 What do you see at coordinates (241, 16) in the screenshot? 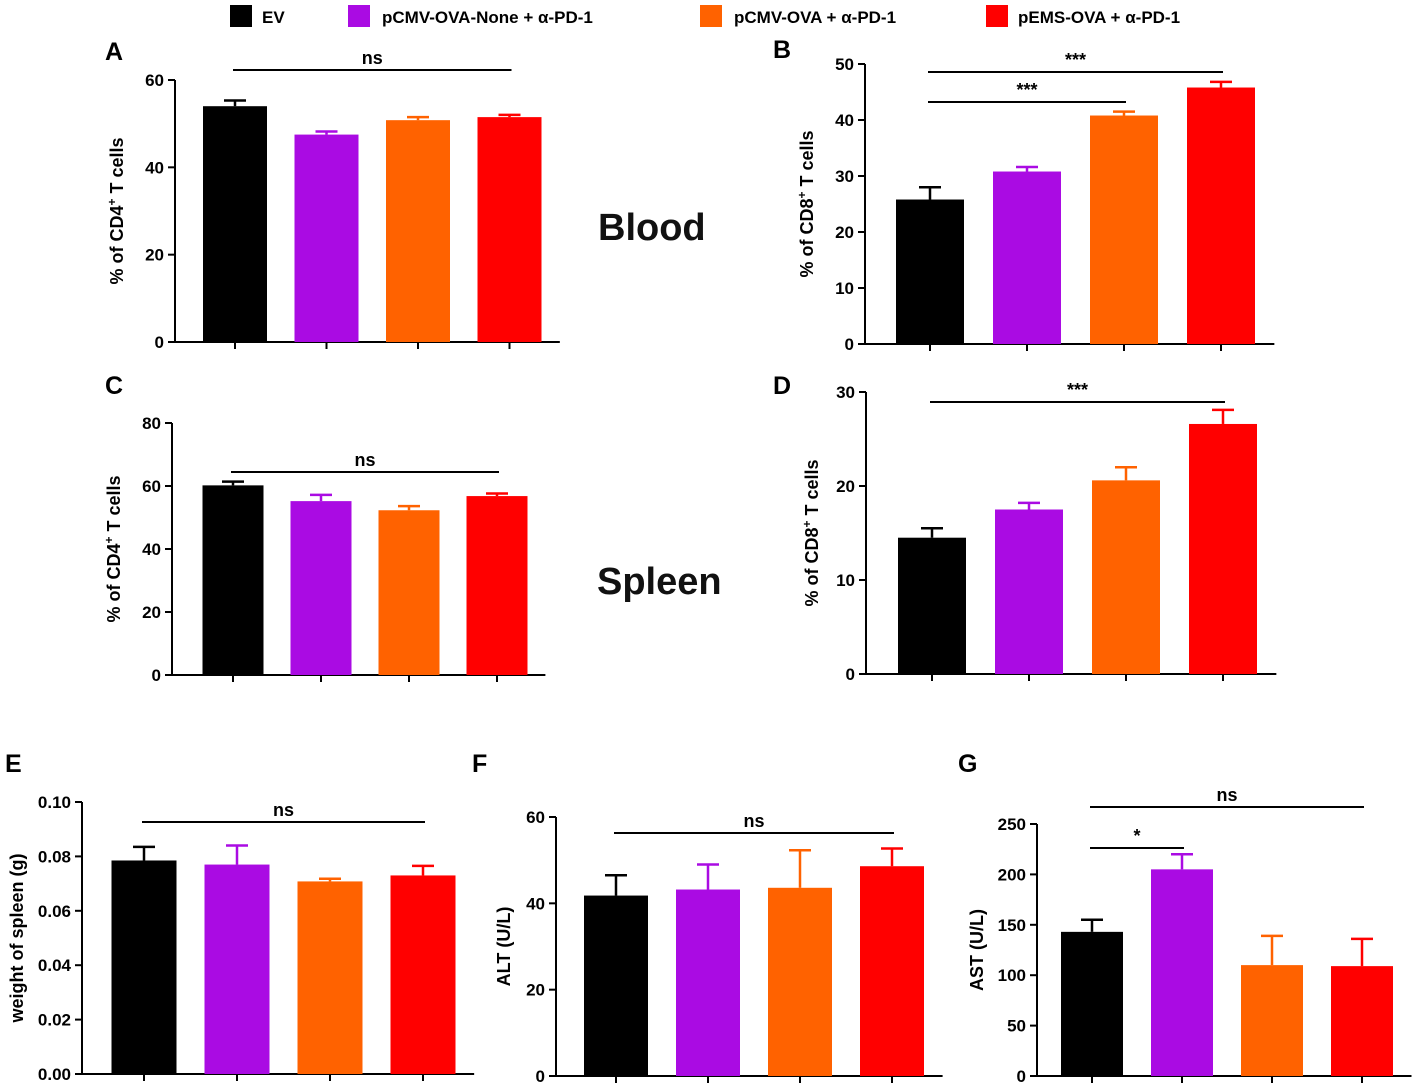
I see `legend-swatch-ev` at bounding box center [241, 16].